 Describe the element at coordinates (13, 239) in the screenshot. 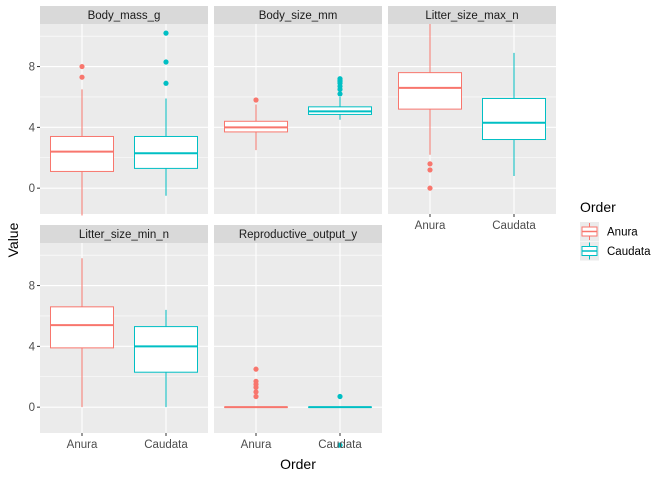

I see `y-axis-title: Value` at that location.